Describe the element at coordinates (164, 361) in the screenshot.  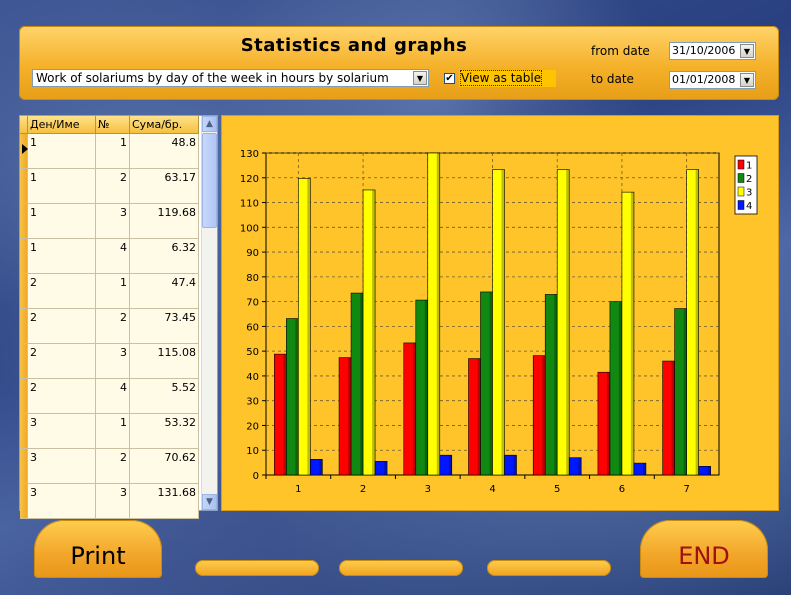
I see `cell-sum: 115.08` at that location.